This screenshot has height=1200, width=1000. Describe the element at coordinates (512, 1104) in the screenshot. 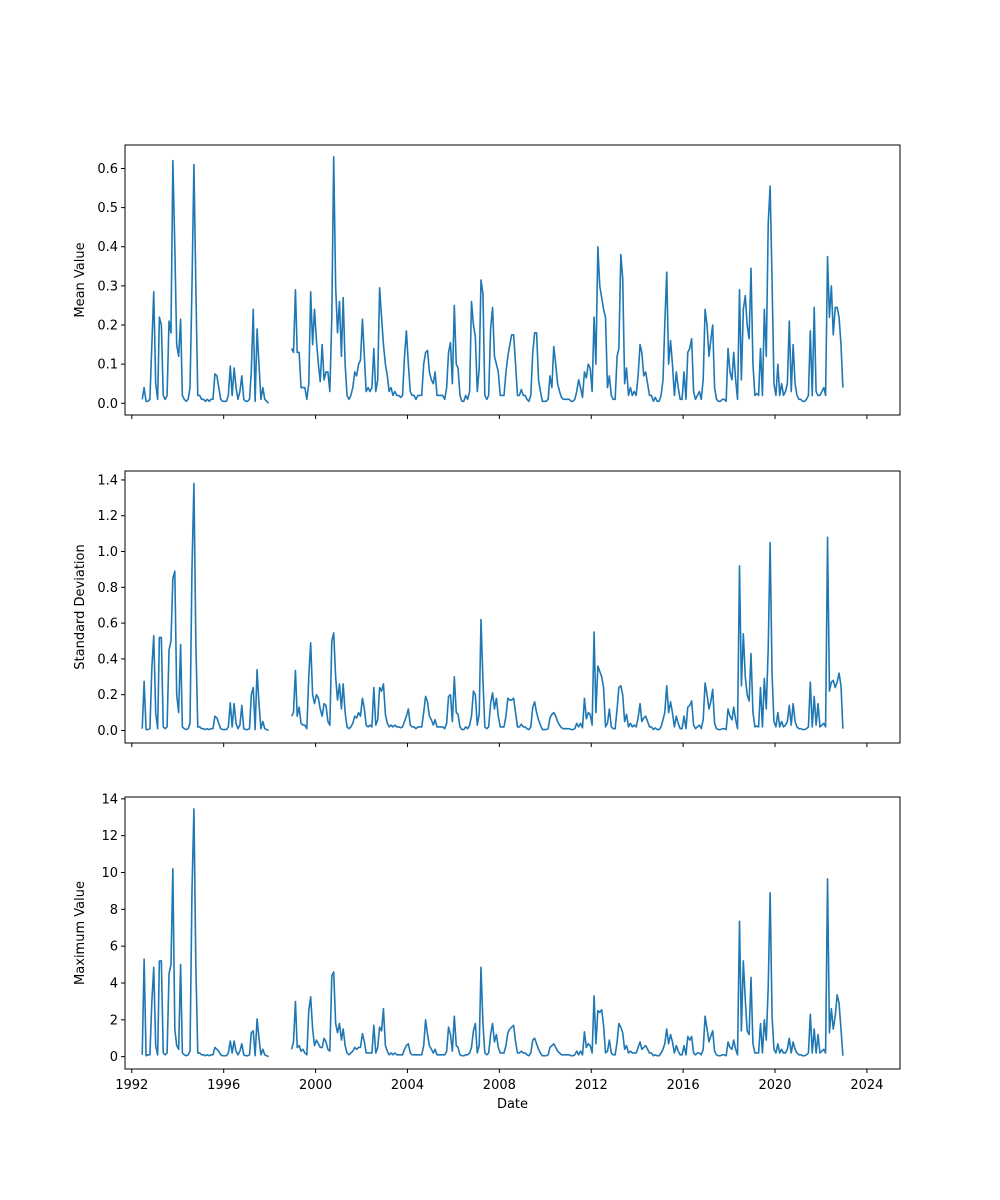

I see `x-axis-label: Date` at that location.